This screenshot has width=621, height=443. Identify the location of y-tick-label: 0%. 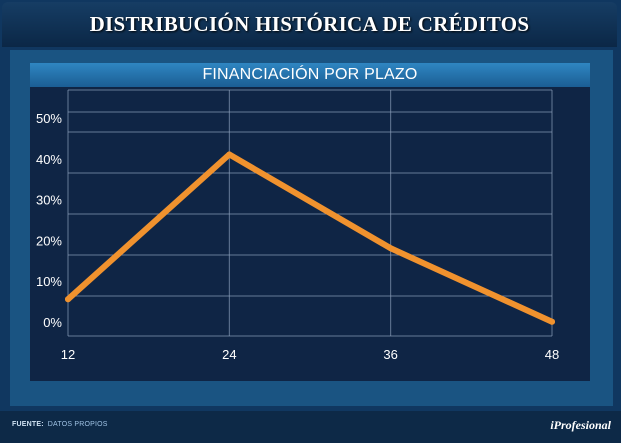
(52, 322).